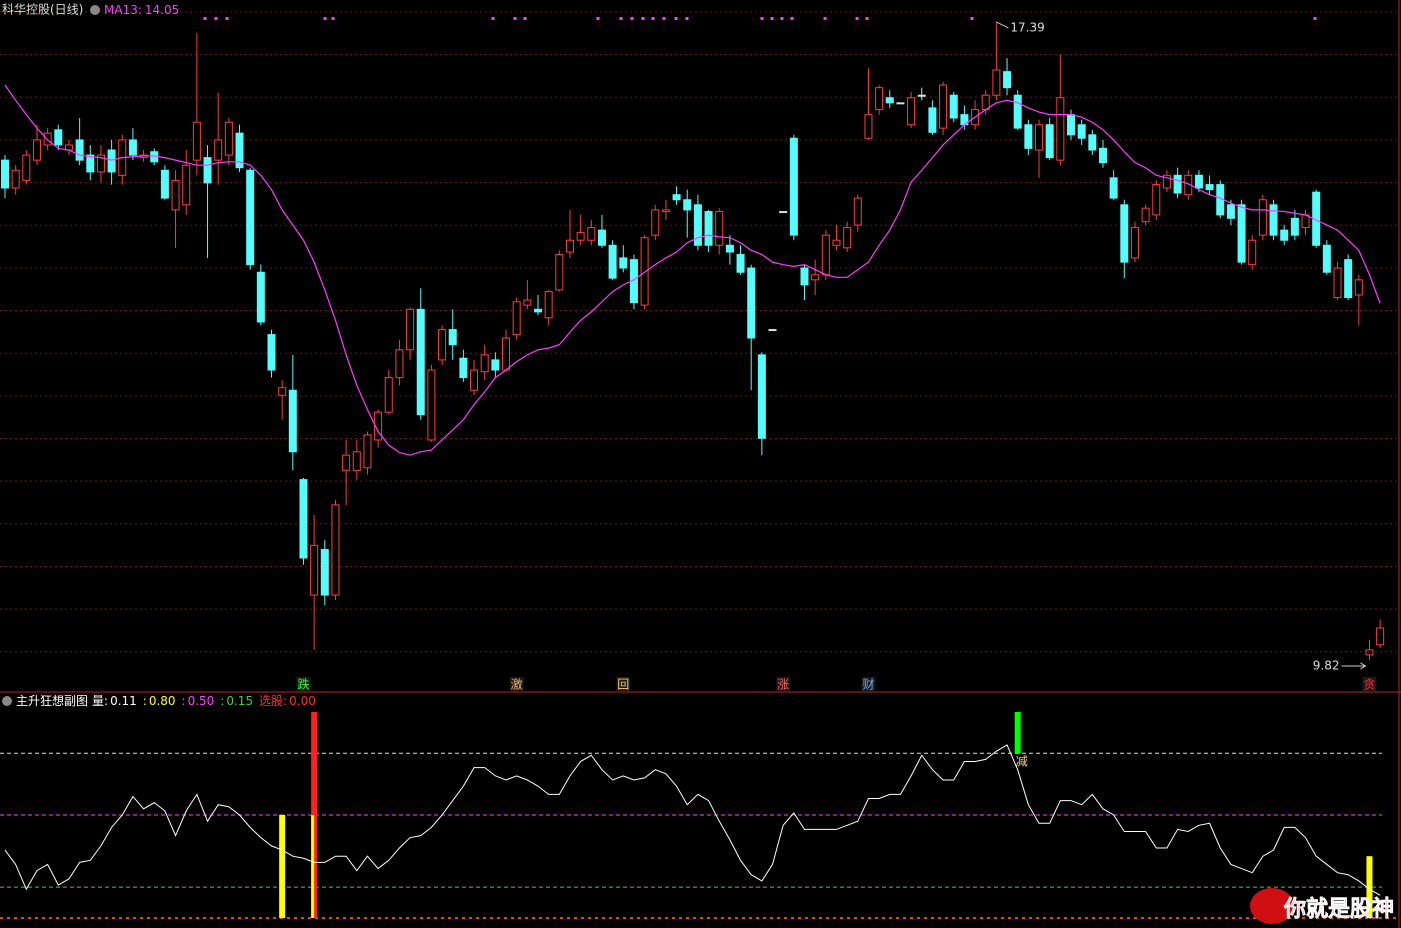  Describe the element at coordinates (1027, 27) in the screenshot. I see `high-label: 17.39` at that location.